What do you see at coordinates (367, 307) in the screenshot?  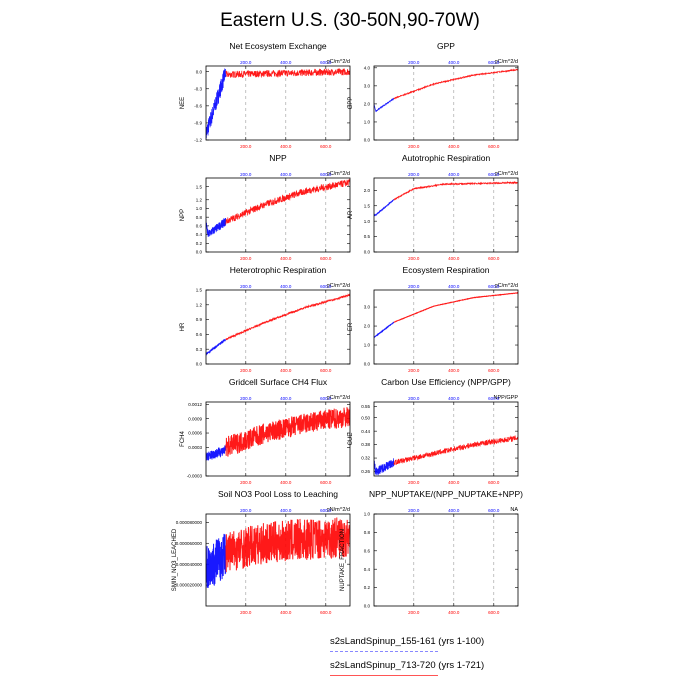 I see `y-tick-label: 3.0` at bounding box center [367, 307].